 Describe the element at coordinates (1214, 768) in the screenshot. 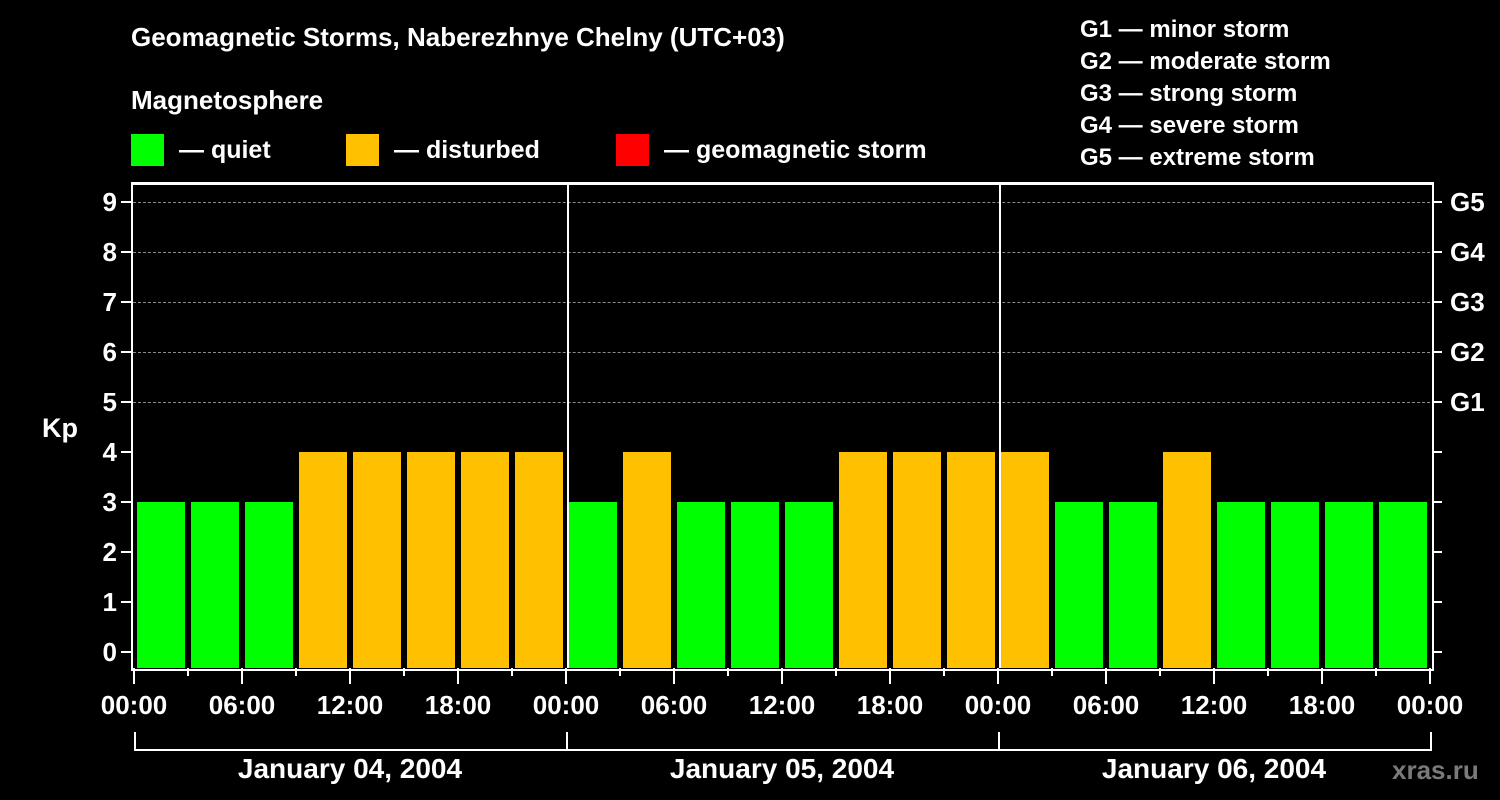

I see `day-label: January 06, 2004` at that location.